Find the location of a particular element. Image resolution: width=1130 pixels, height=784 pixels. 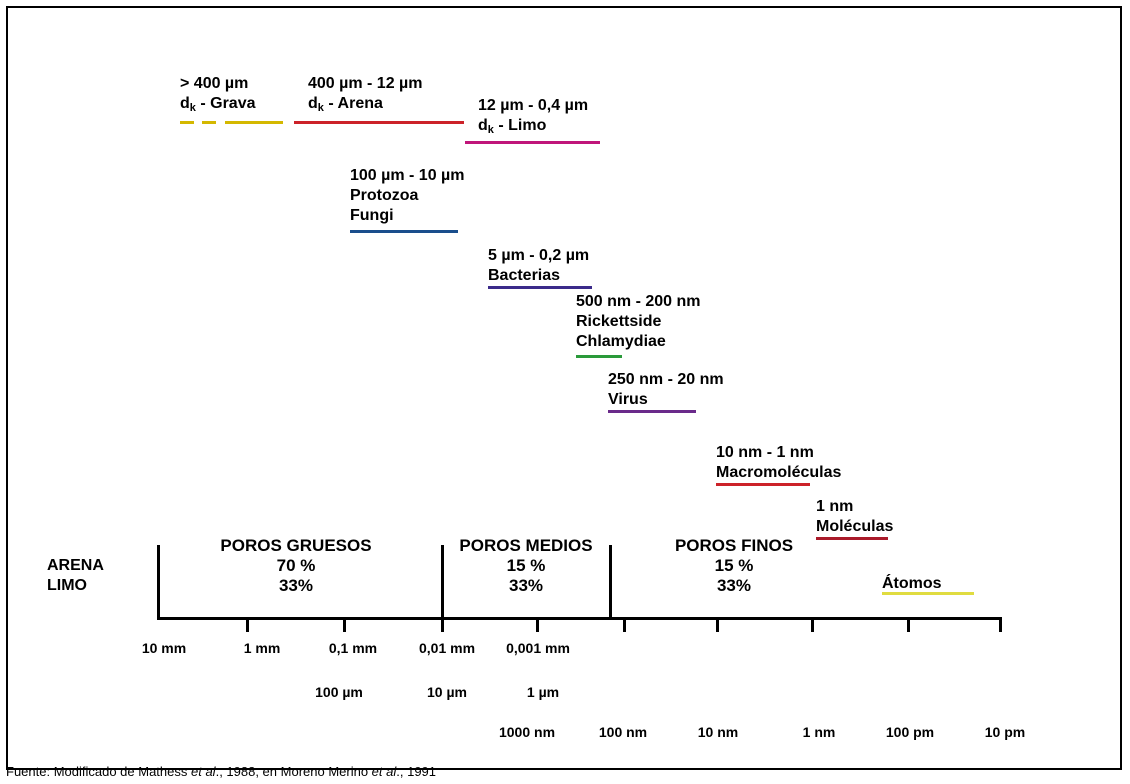

zone-medios-limo: 33% is located at coordinates (526, 585).